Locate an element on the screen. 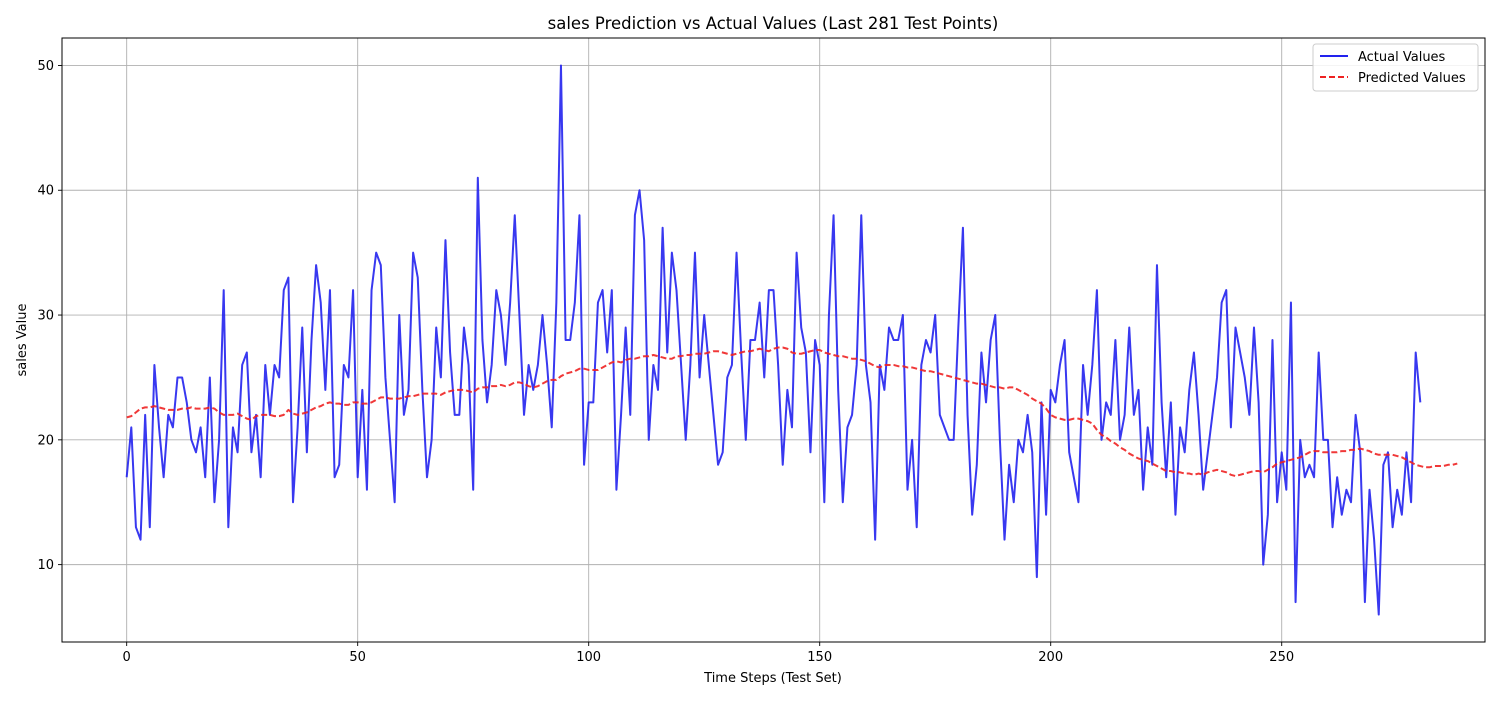  y-tick-label: 10 is located at coordinates (45, 565).